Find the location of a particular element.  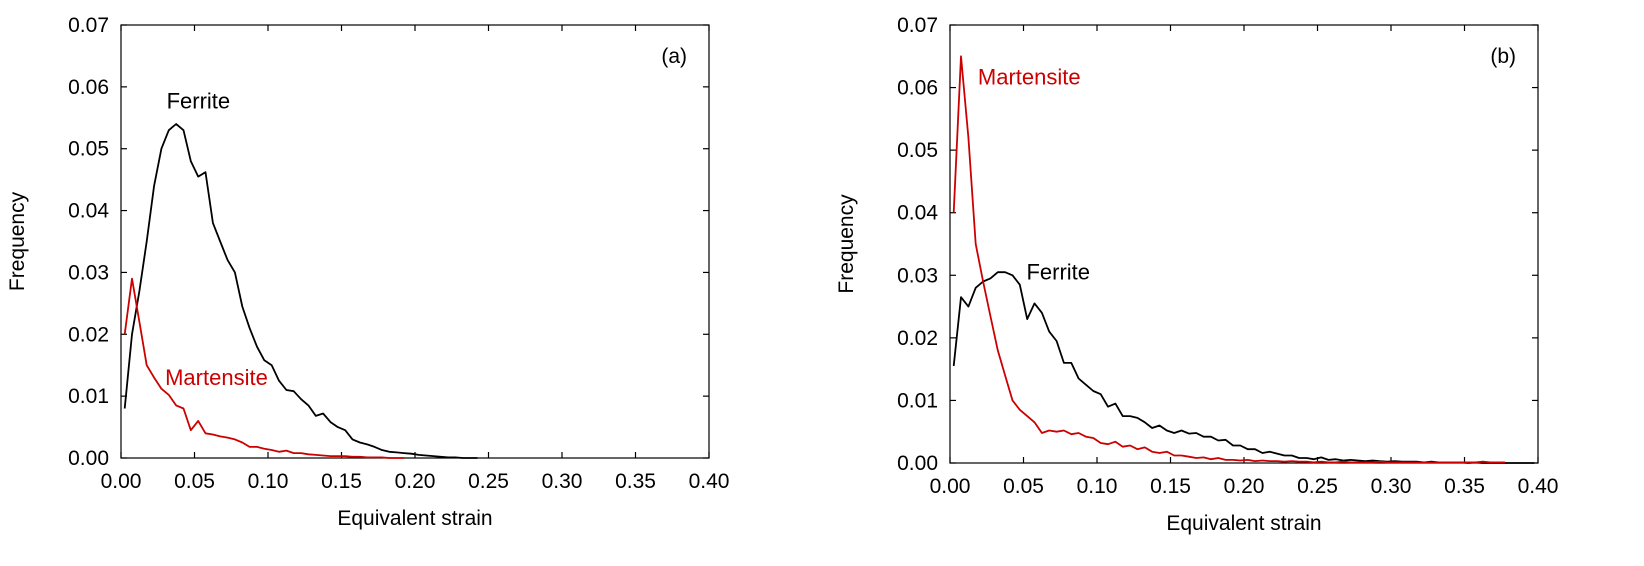

panel-label: (b) is located at coordinates (1503, 56).